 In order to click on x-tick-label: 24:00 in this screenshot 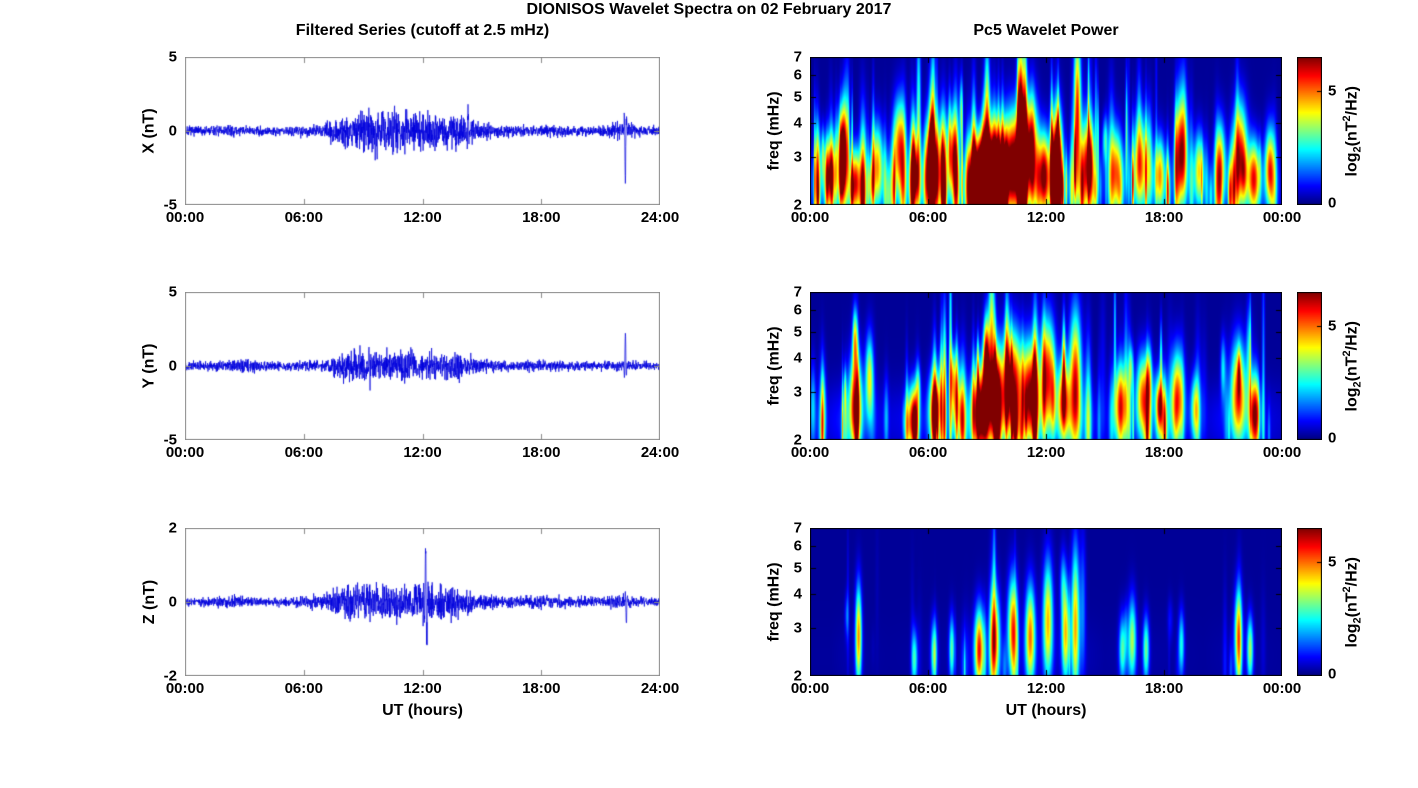, I will do `click(660, 217)`.